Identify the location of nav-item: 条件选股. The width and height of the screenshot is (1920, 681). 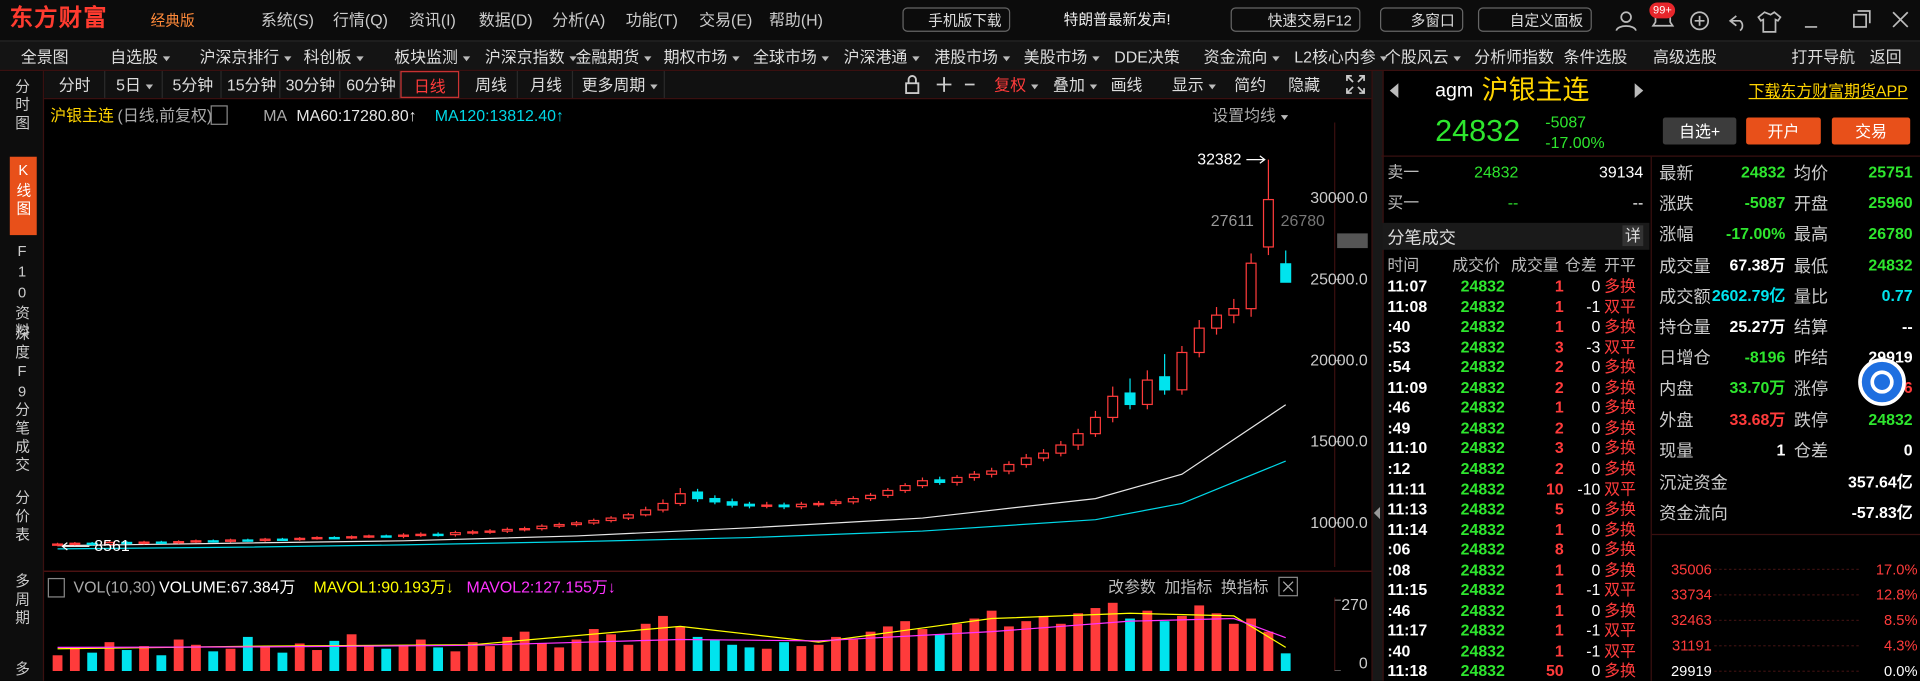
(1595, 57).